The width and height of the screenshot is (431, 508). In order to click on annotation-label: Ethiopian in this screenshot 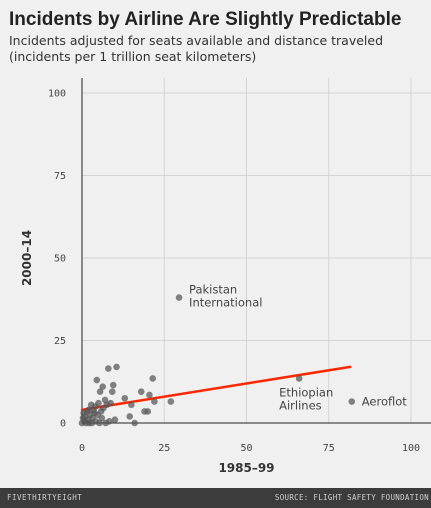, I will do `click(306, 392)`.